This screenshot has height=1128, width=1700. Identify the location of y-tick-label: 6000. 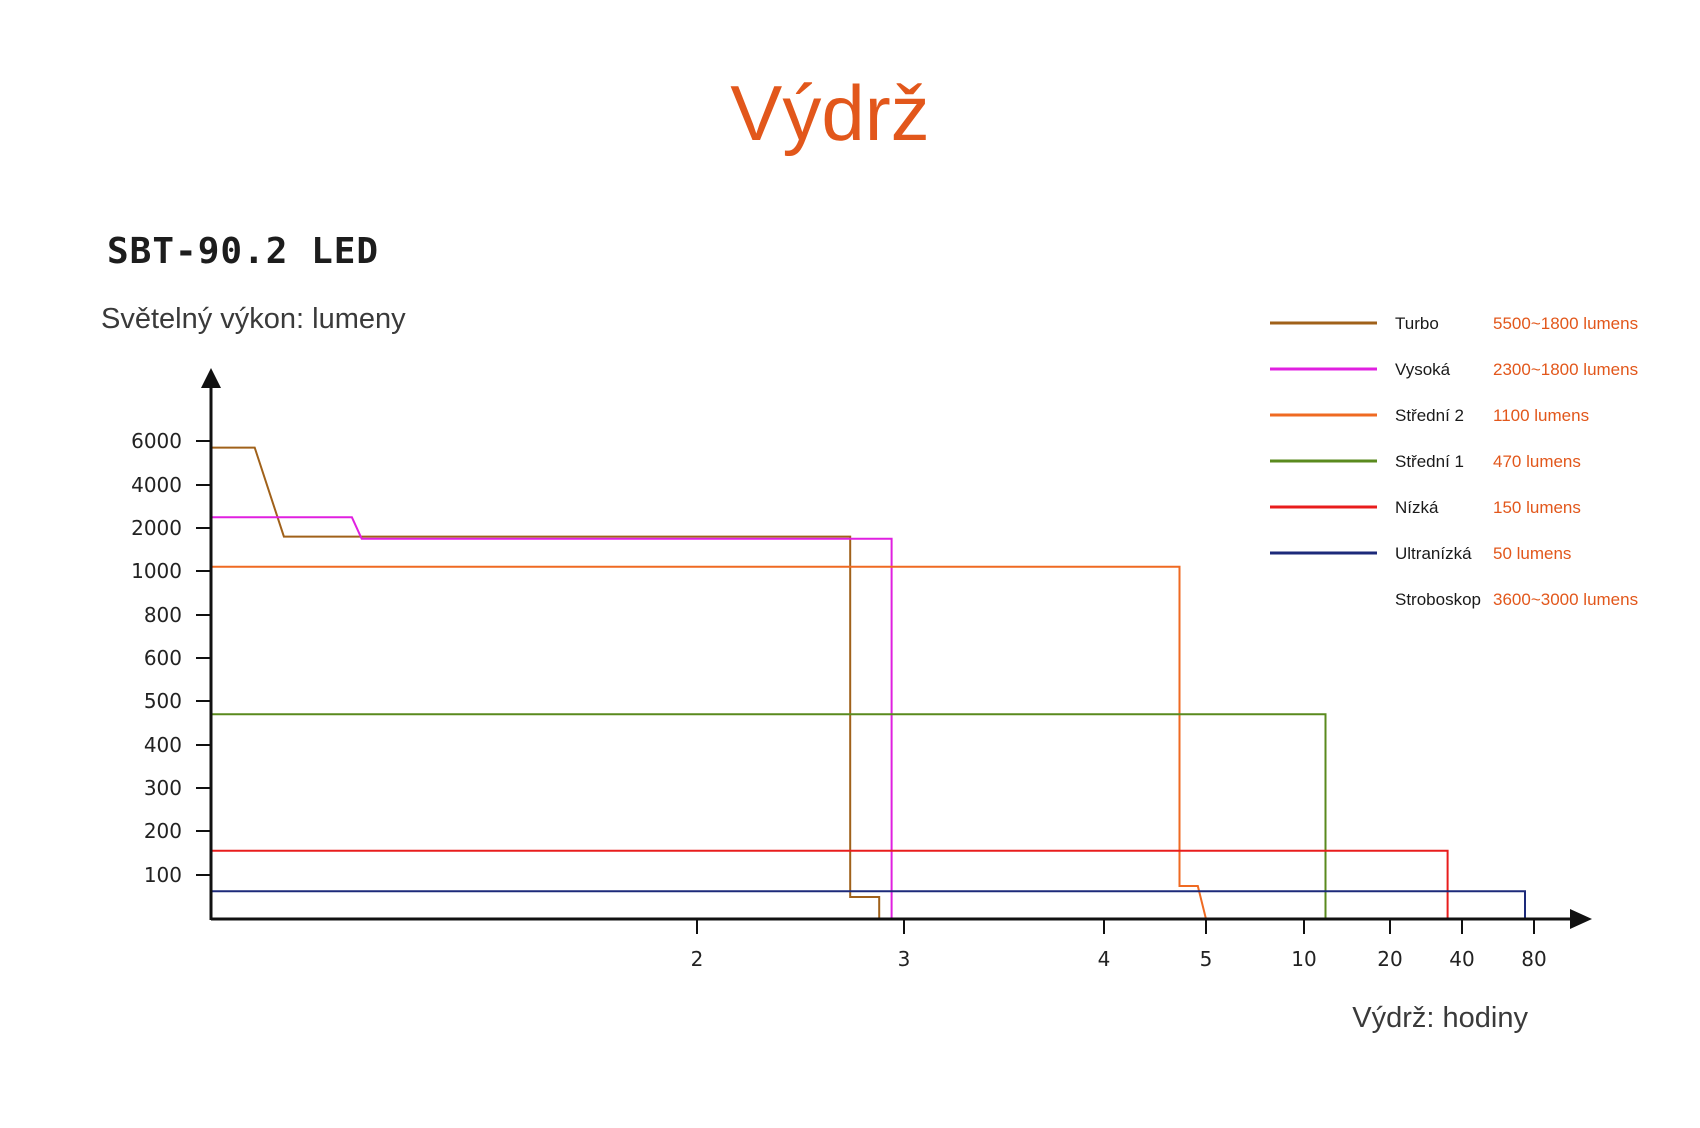
(156, 441).